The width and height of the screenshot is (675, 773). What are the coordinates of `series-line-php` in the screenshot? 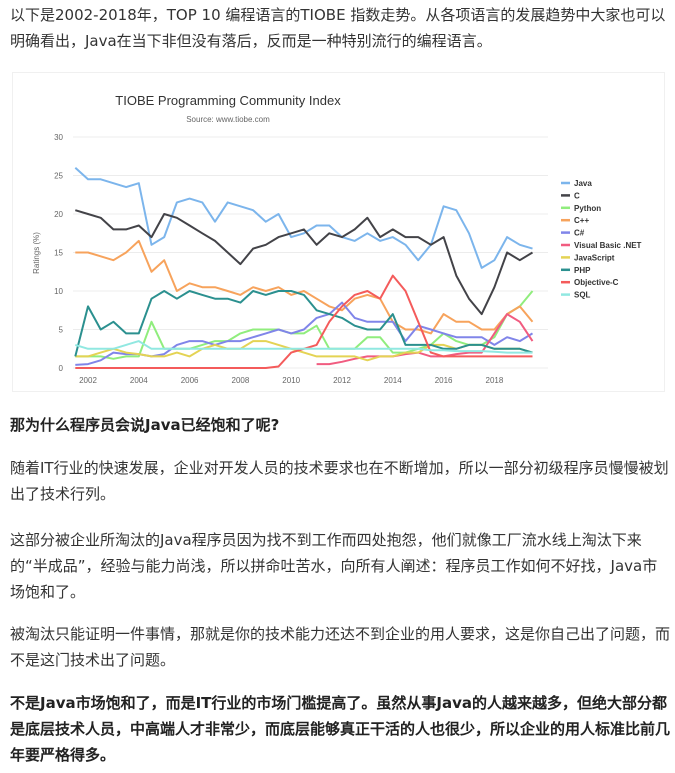 It's located at (303, 323).